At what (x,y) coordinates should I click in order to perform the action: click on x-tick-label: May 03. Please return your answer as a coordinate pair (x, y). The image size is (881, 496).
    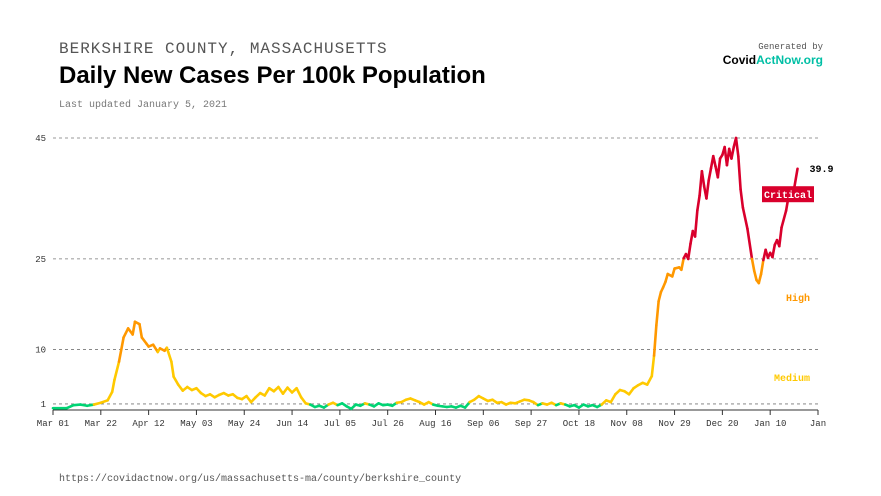
    Looking at the image, I should click on (196, 424).